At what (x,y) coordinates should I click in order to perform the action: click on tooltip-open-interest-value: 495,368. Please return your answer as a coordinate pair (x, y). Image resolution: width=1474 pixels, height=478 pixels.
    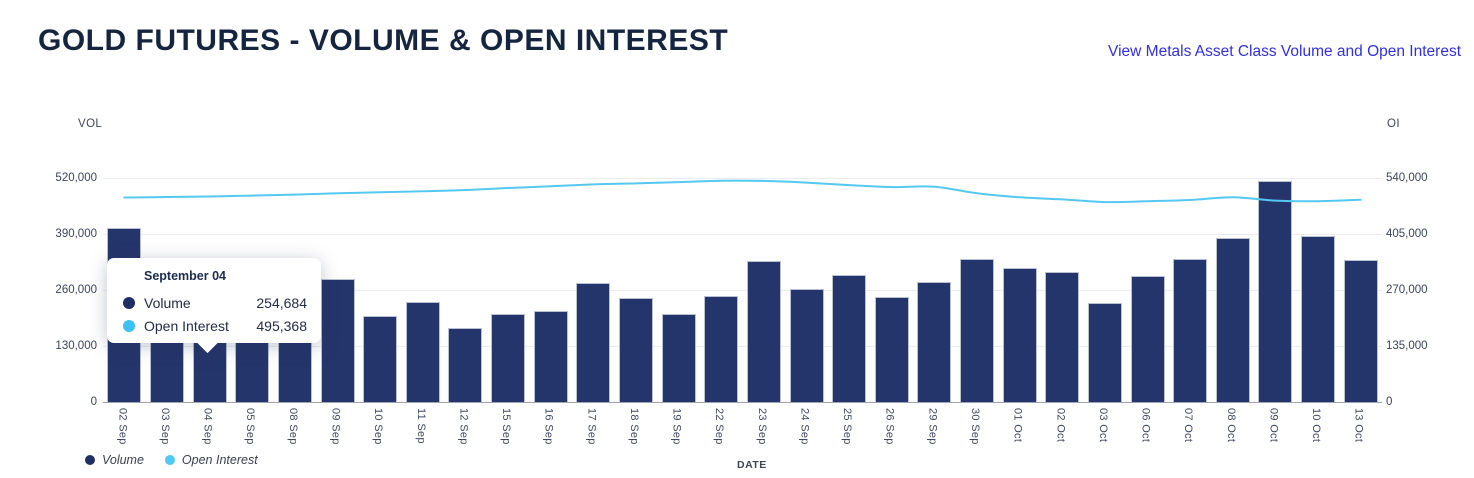
    Looking at the image, I should click on (281, 325).